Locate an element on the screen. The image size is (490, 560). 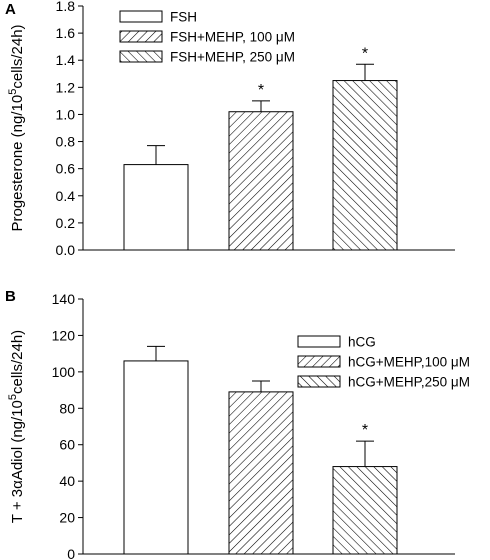
y-tick-label: 1.2 is located at coordinates (66, 87).